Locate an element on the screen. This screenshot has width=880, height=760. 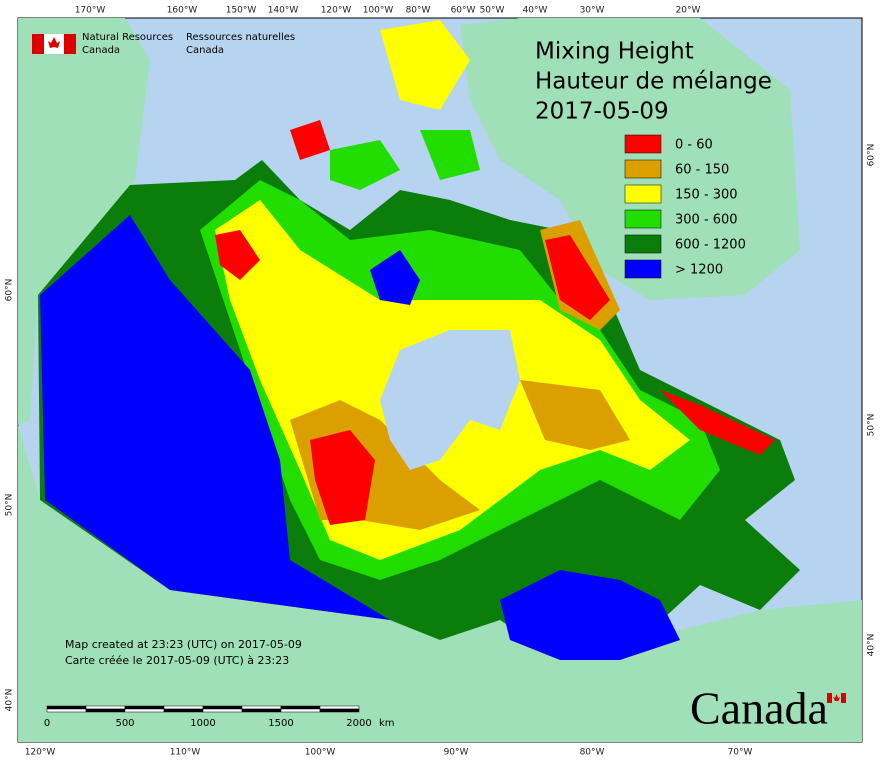
scale-label: 0 is located at coordinates (47, 723).